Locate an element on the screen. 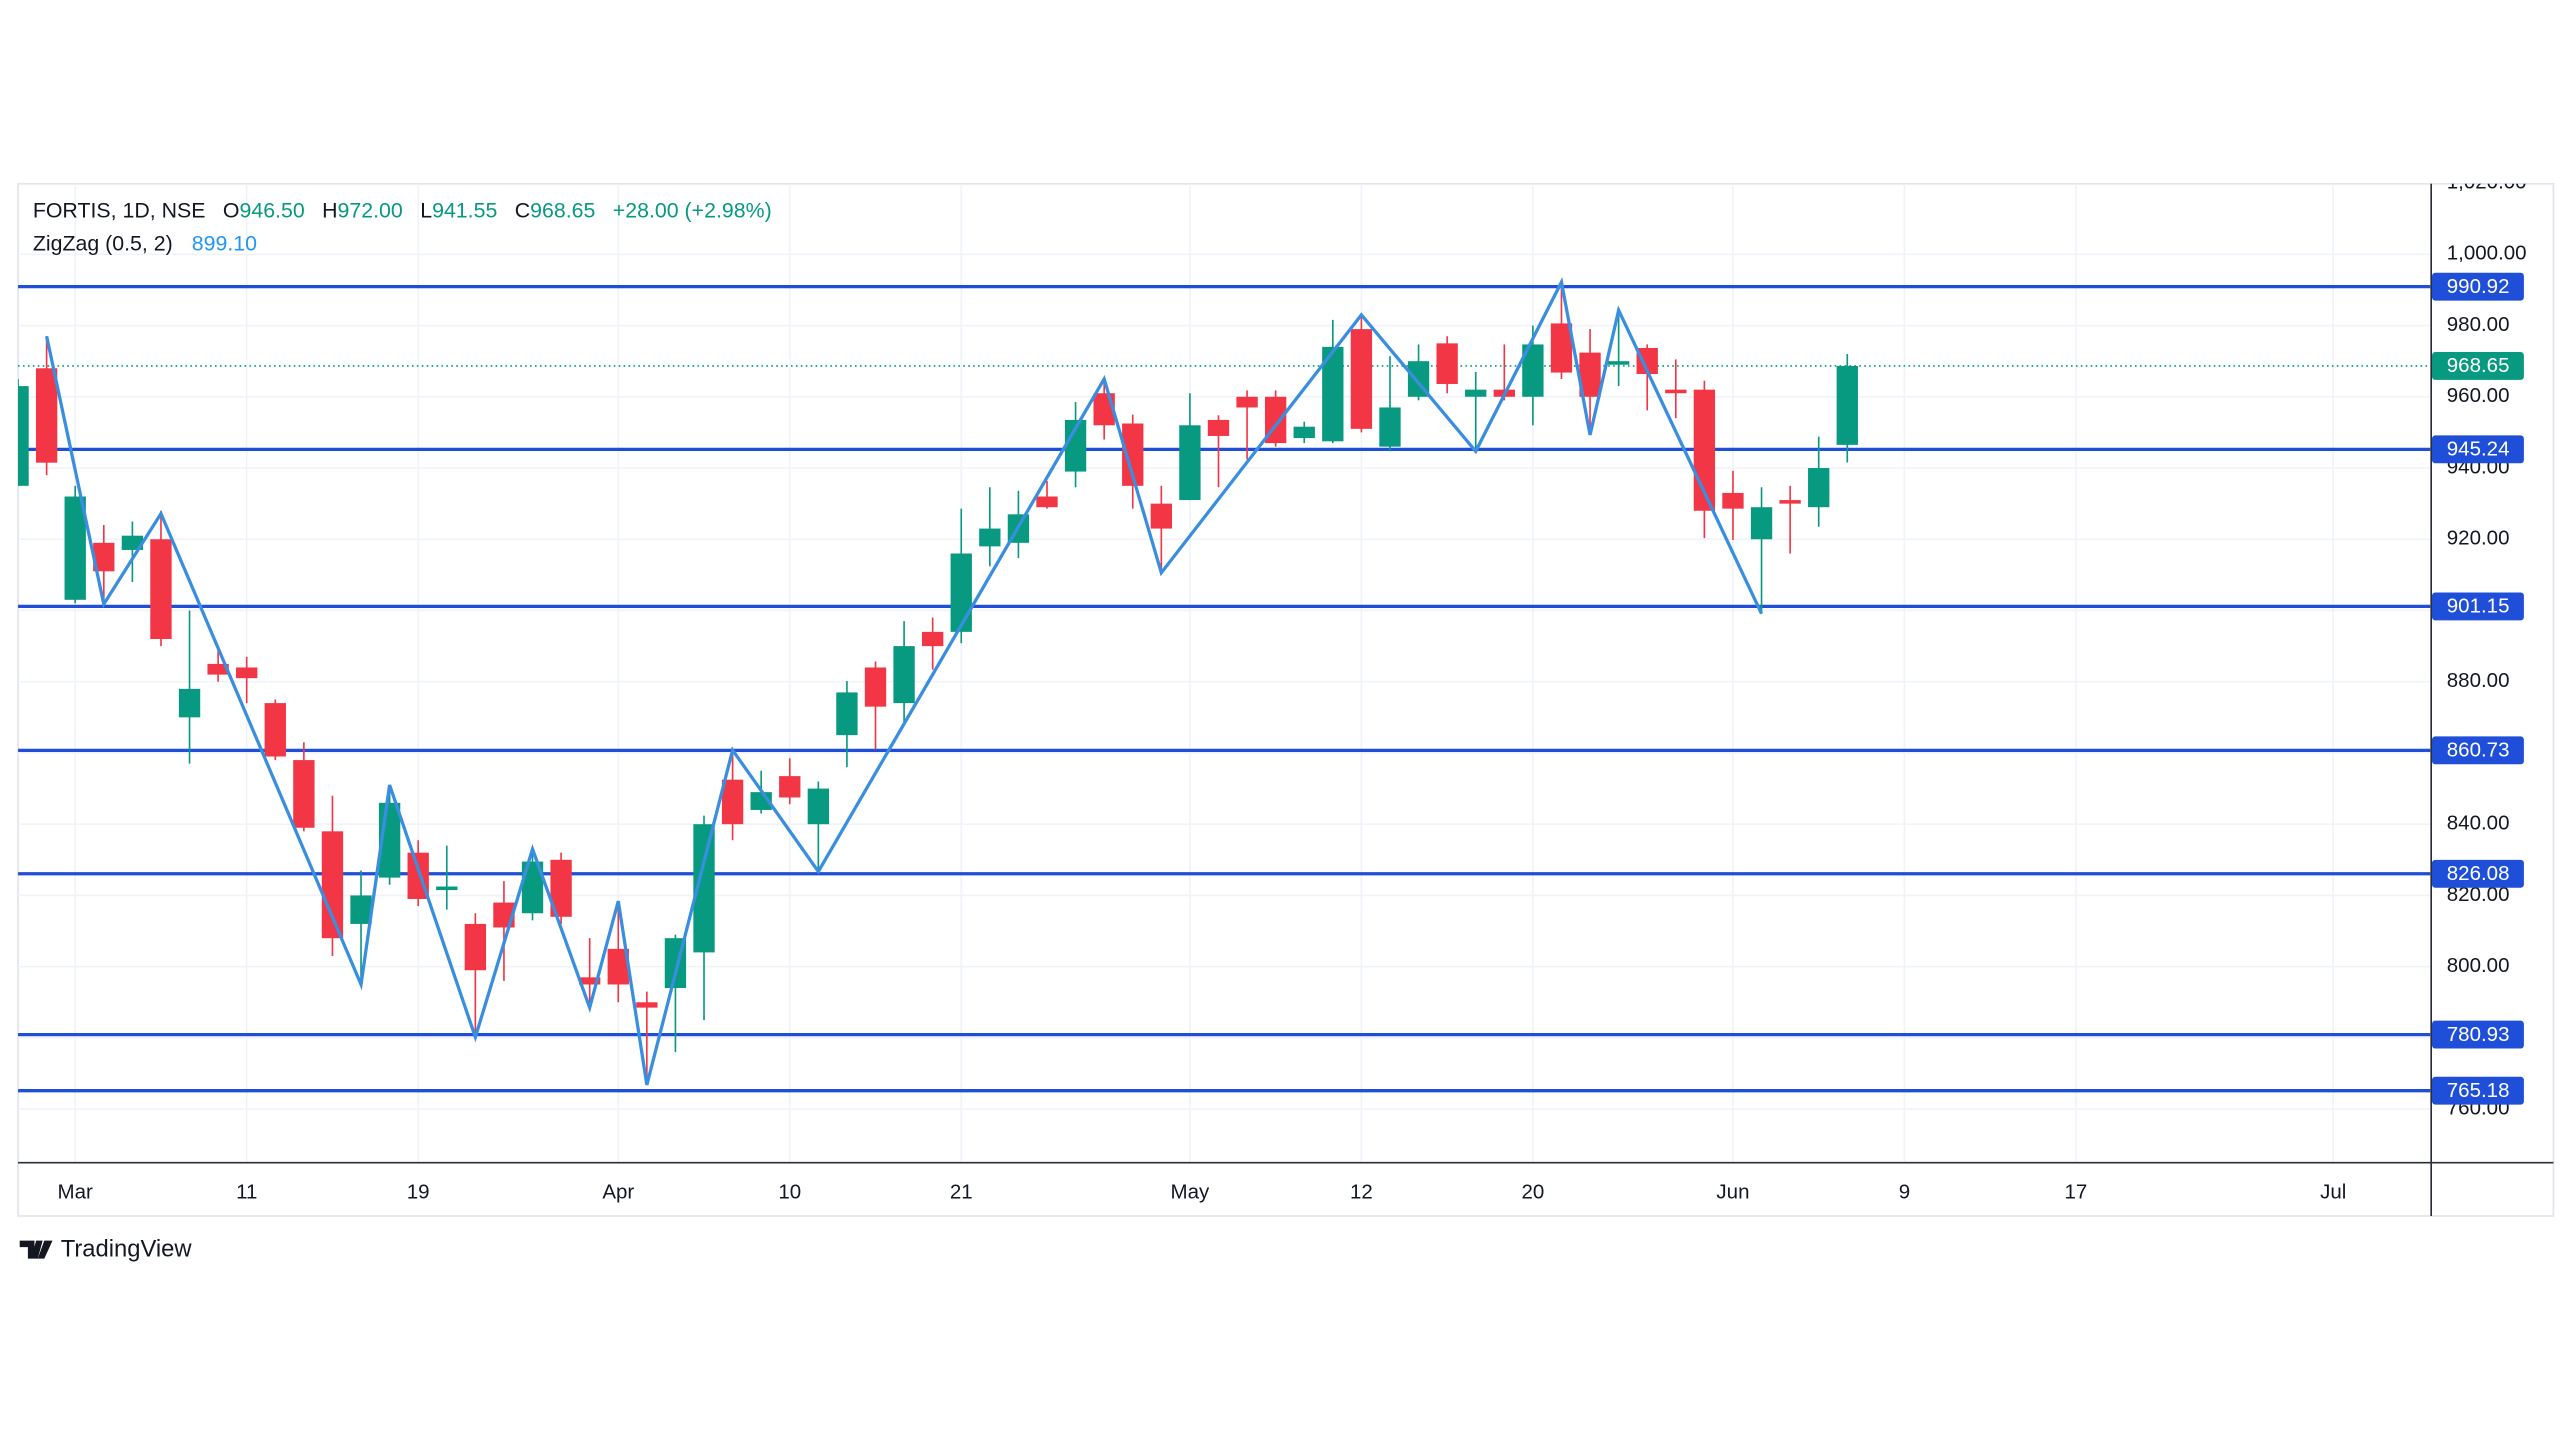 This screenshot has width=2560, height=1440. x-tick-label: 9 is located at coordinates (1904, 1191).